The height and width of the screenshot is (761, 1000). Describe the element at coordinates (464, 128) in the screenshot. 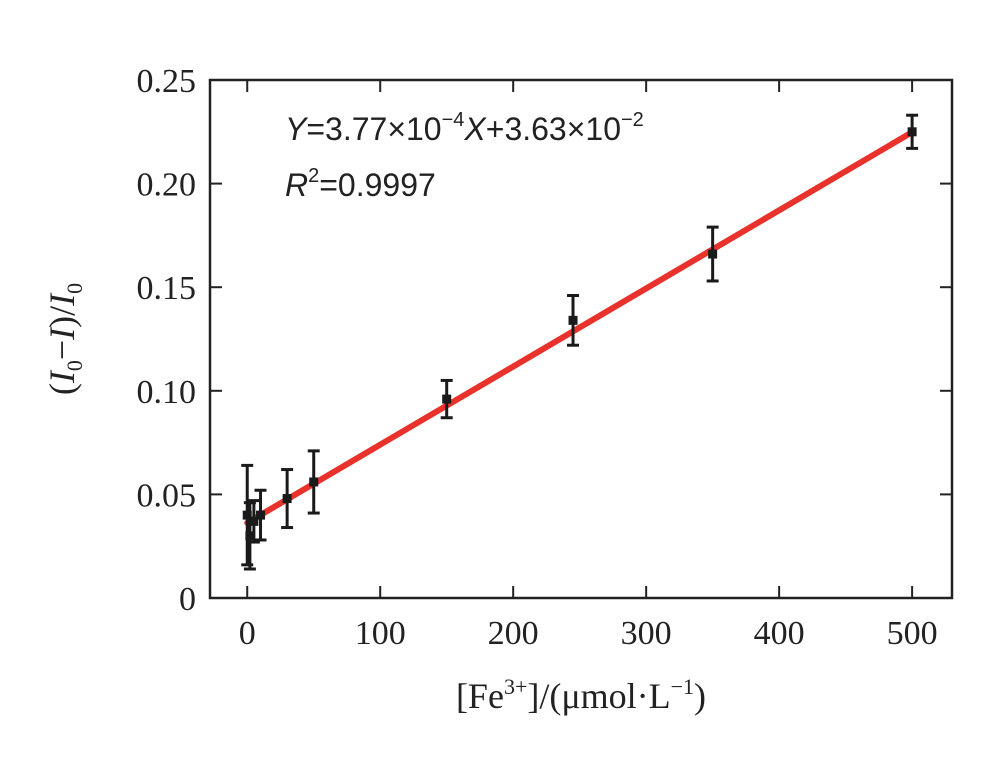

I see `equation-annotation: Y=3.77×10−4X+3.63×10−2` at that location.